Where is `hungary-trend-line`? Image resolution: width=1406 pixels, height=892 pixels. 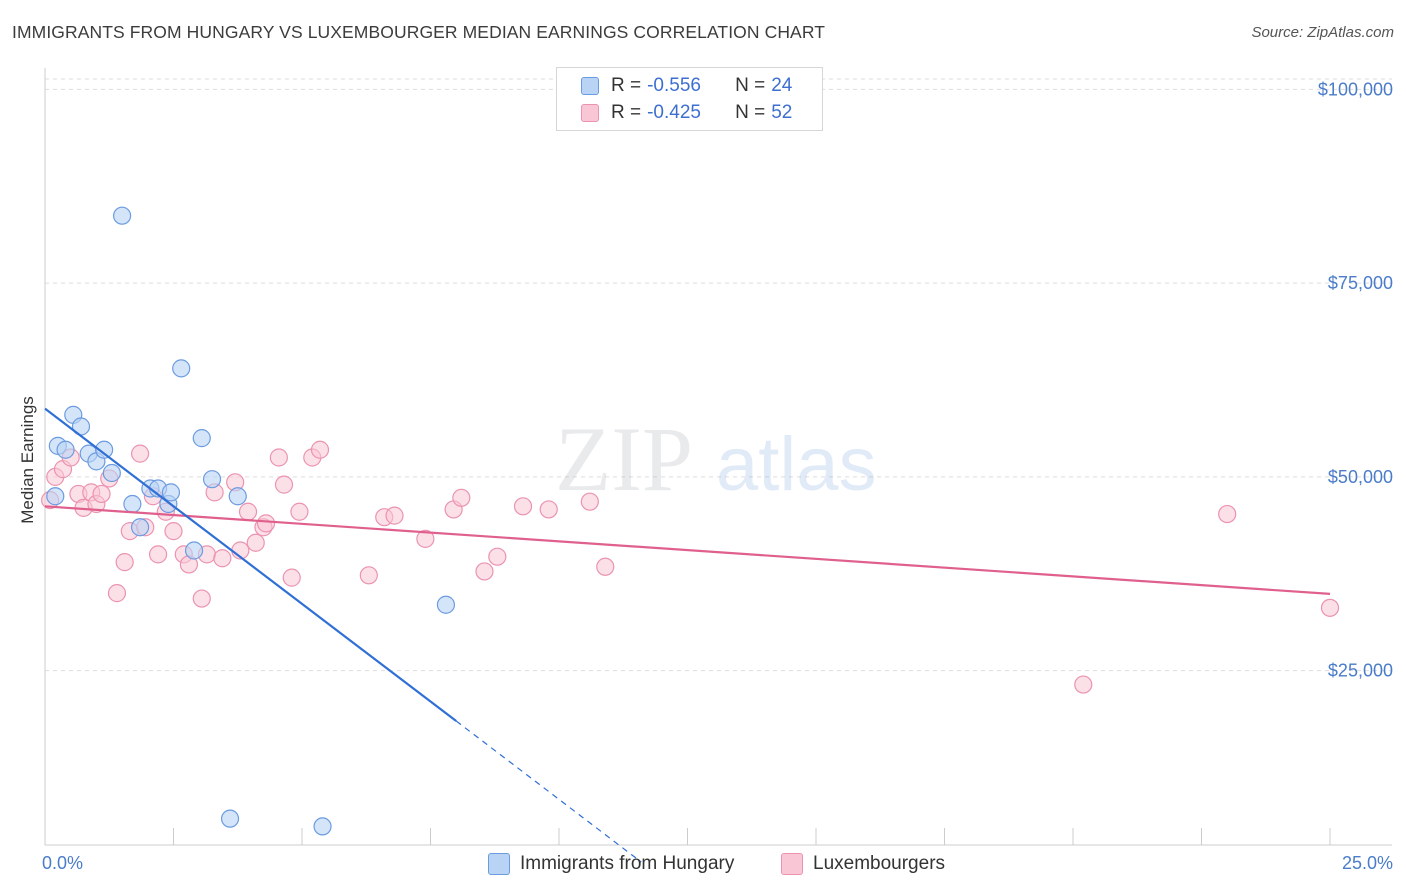
hungary-trend-line is located at coordinates (250, 564).